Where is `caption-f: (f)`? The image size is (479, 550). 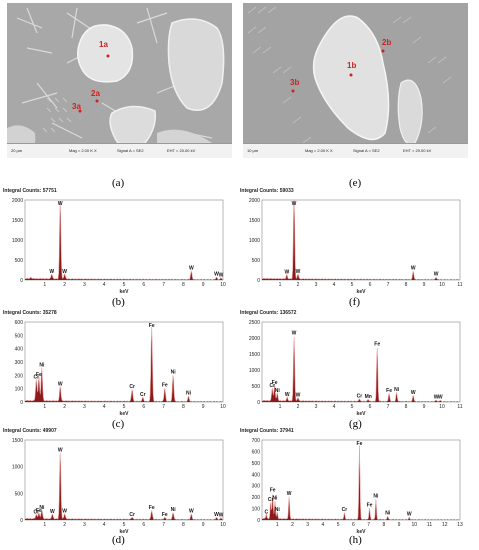 caption-f: (f) is located at coordinates (354, 302).